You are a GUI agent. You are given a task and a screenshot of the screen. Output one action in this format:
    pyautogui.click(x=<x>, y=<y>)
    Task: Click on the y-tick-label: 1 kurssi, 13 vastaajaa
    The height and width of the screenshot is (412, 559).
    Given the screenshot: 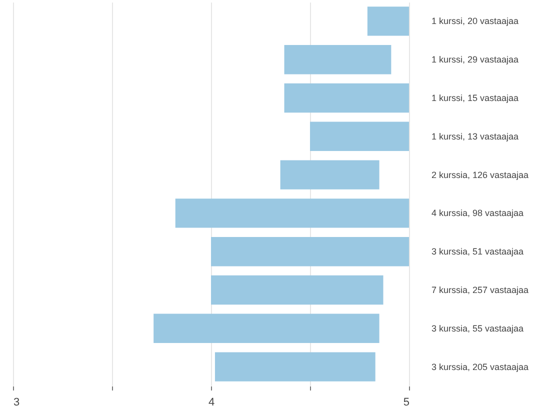 What is the action you would take?
    pyautogui.click(x=475, y=136)
    